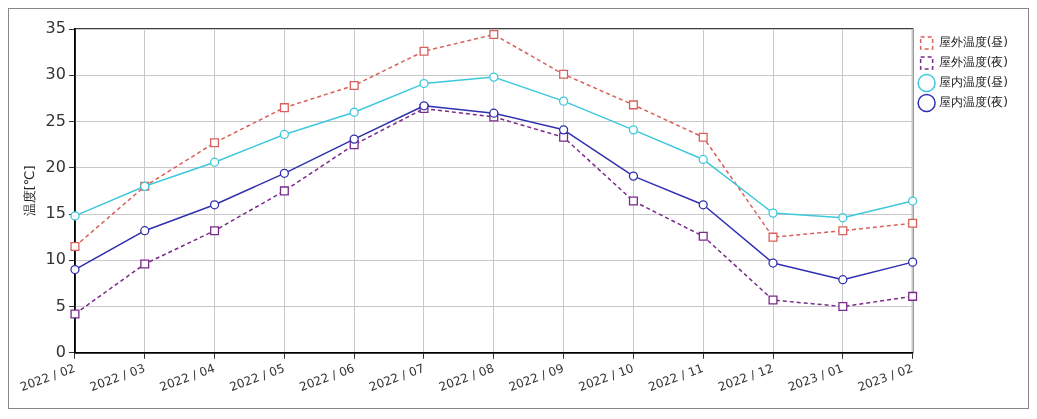 Image resolution: width=1037 pixels, height=419 pixels. Describe the element at coordinates (536, 377) in the screenshot. I see `x-tick-label: 2022 / 09` at that location.